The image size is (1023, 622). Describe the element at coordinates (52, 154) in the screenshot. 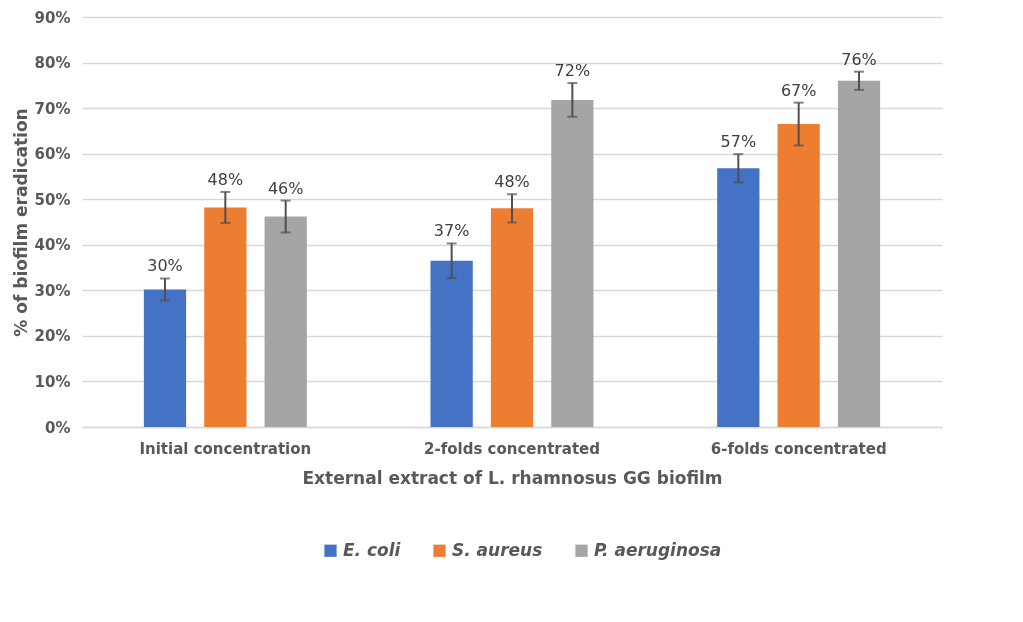

I see `y-tick-label: 60%` at that location.